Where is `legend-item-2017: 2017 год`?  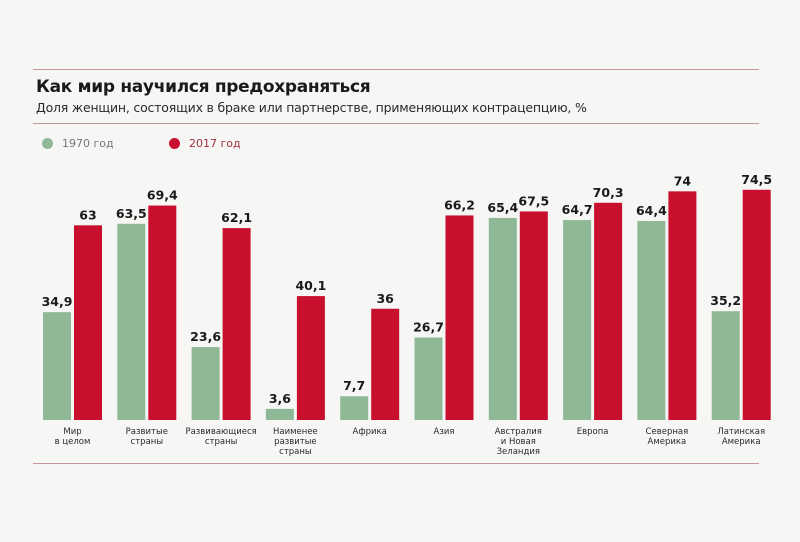 legend-item-2017: 2017 год is located at coordinates (205, 143).